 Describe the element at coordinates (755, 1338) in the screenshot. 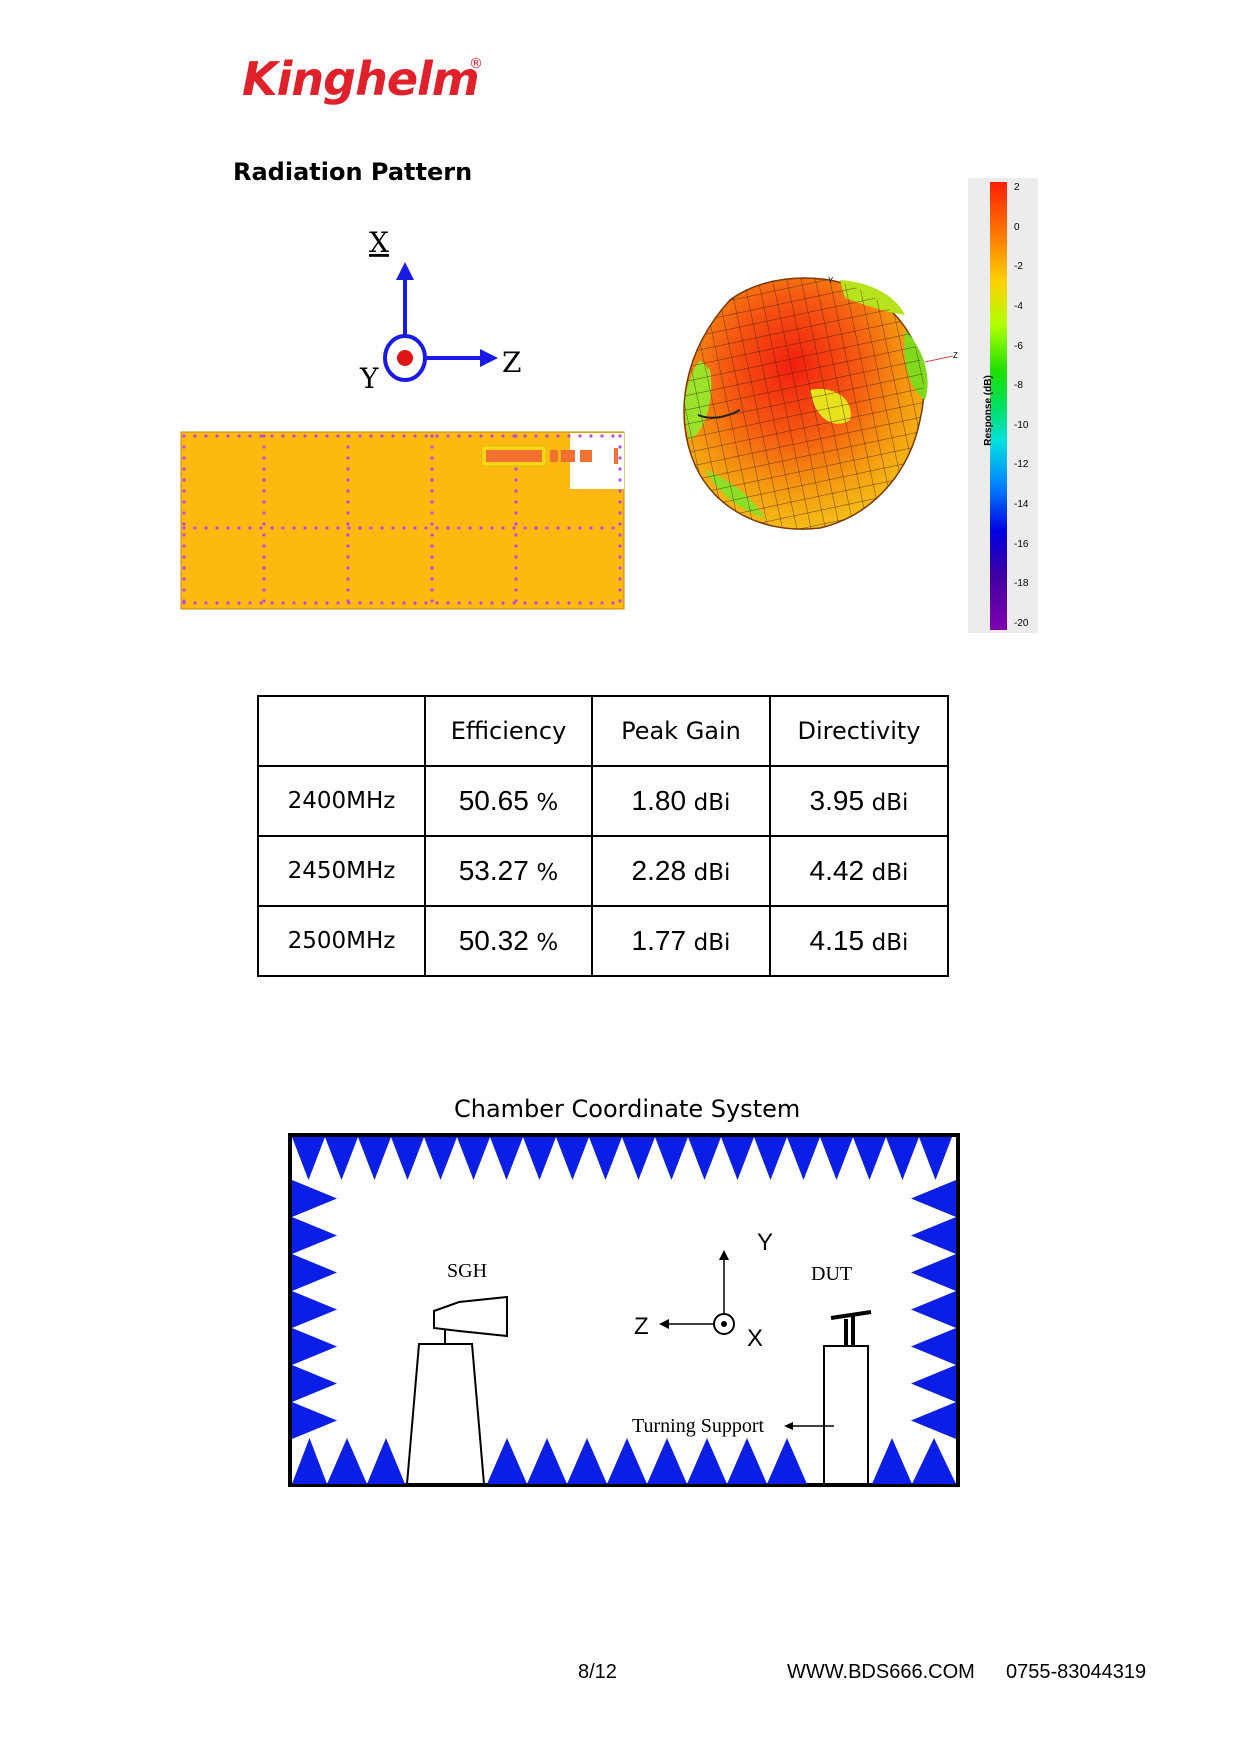

I see `chamber-axis-x: X` at that location.